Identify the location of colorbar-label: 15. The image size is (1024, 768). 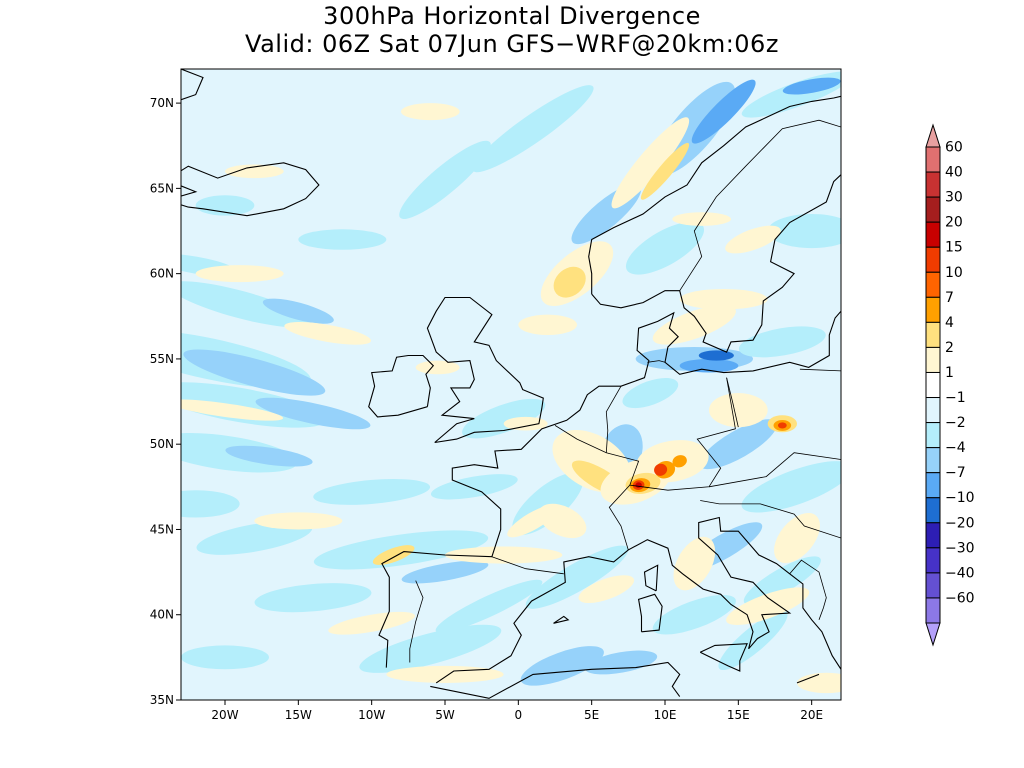
(954, 248).